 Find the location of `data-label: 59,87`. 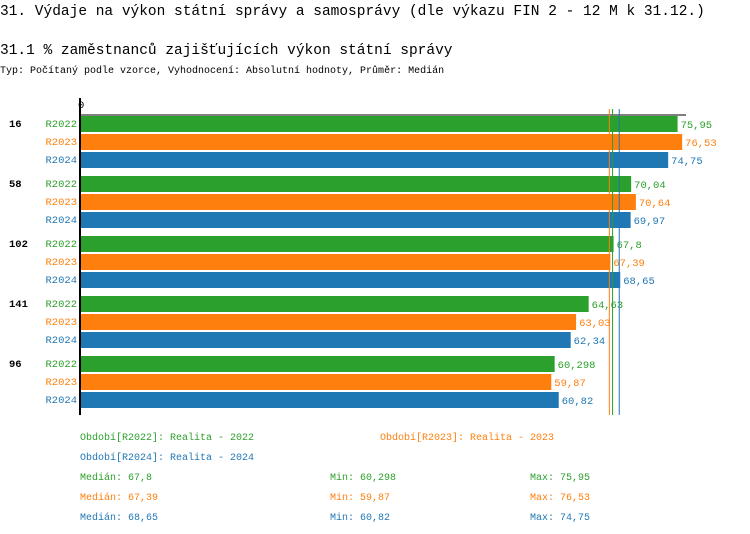

data-label: 59,87 is located at coordinates (570, 384).